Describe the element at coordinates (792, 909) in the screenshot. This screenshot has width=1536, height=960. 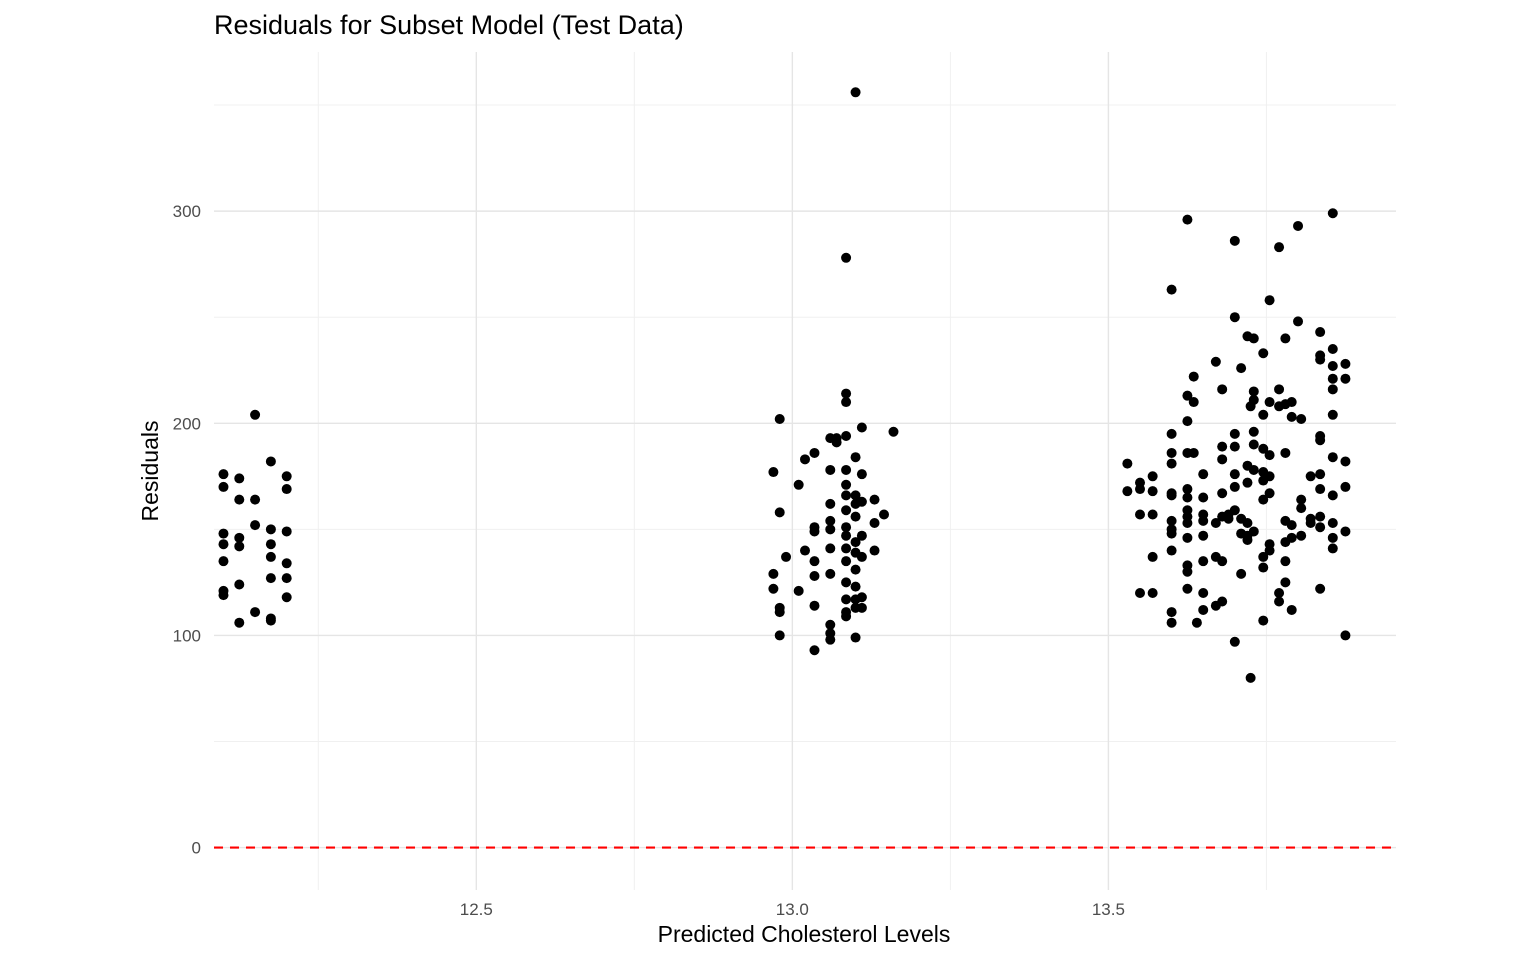
I see `x-tick-label: 13.0` at that location.